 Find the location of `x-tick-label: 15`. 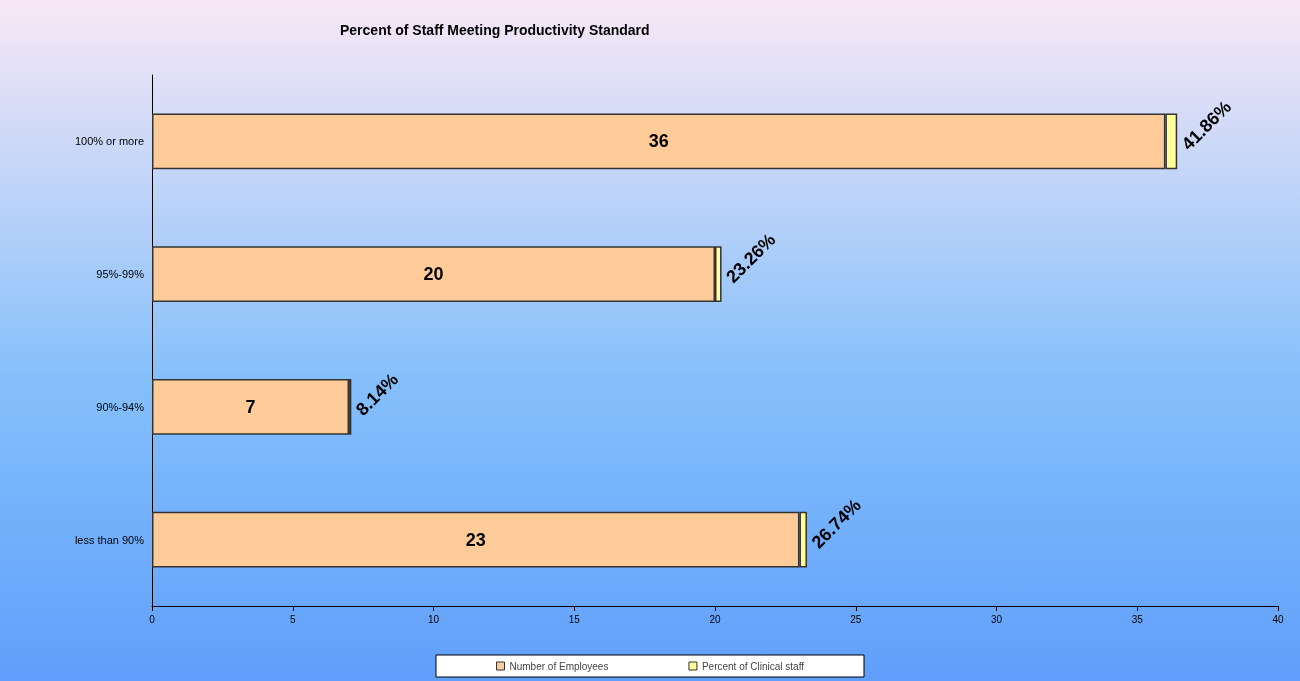

x-tick-label: 15 is located at coordinates (574, 619).